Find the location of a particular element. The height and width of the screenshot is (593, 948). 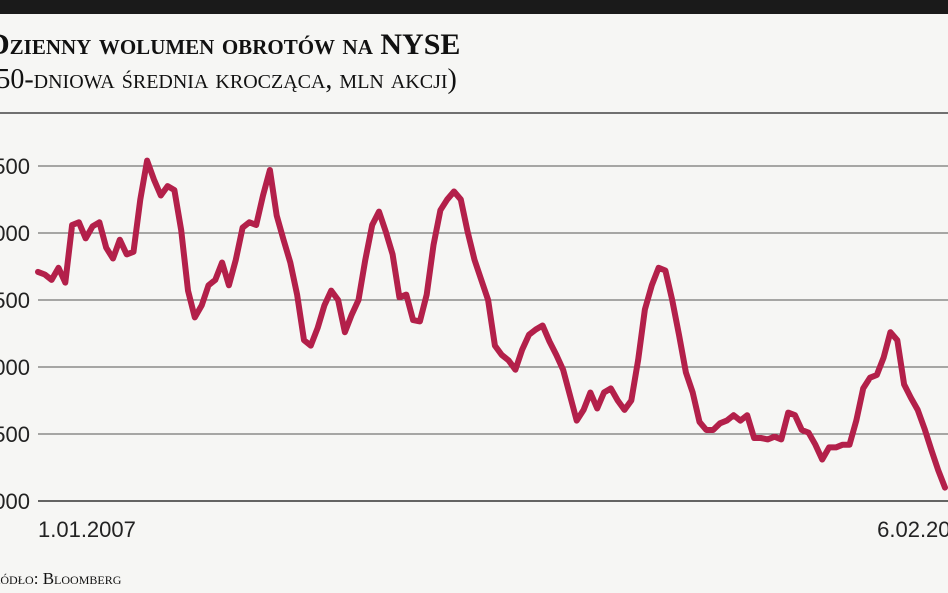

chart-title: Dzienny wolumen obrotów na NYSE is located at coordinates (230, 44).